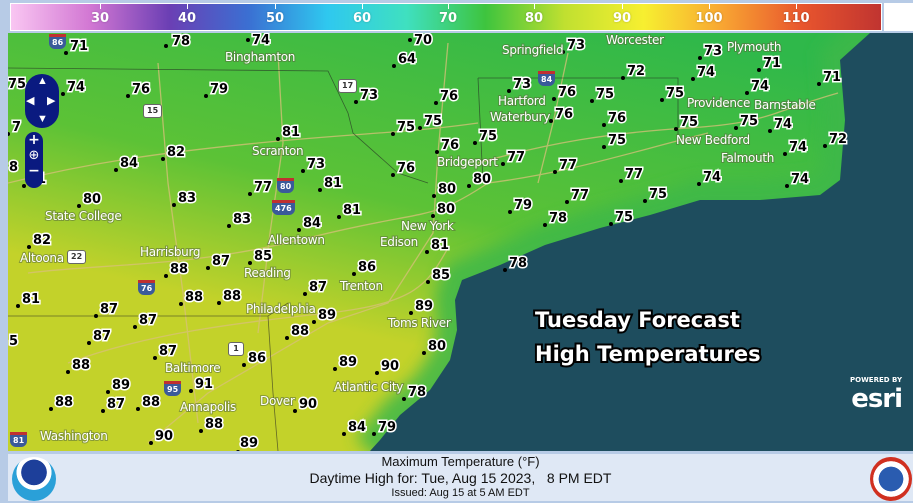  I want to click on city-label: Annapolis, so click(208, 407).